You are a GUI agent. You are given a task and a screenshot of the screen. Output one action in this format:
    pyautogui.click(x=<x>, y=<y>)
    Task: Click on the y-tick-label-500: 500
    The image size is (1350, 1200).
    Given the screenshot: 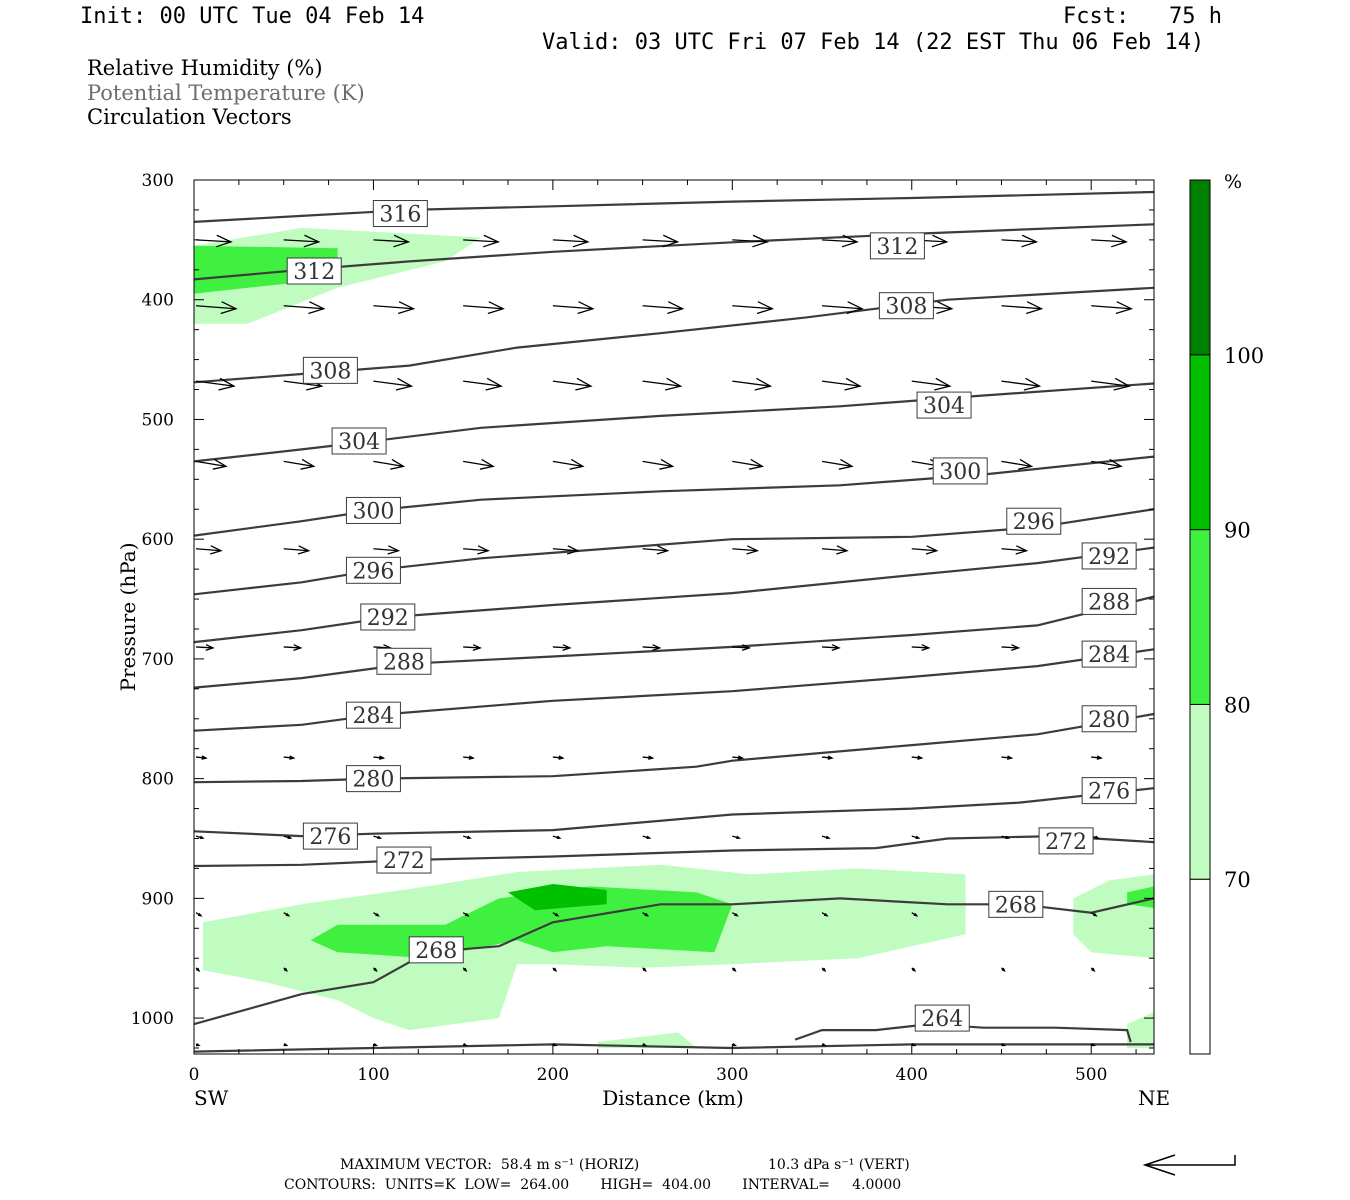 What is the action you would take?
    pyautogui.click(x=158, y=420)
    